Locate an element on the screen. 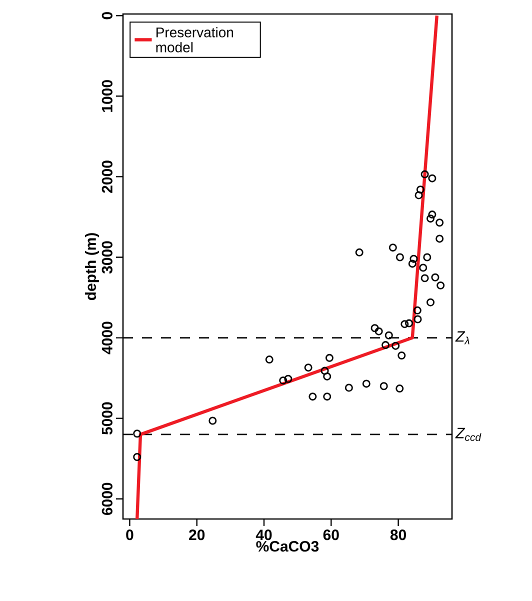 This screenshot has width=532, height=601. x-tick-label: 80 is located at coordinates (398, 535).